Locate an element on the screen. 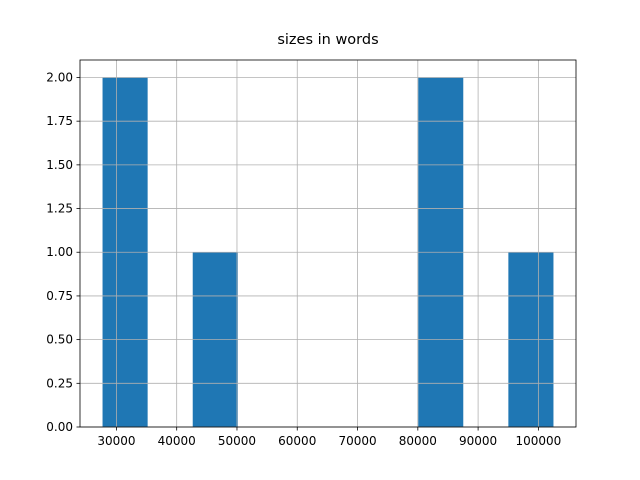 The height and width of the screenshot is (480, 640). x-tick-label: 60000 is located at coordinates (297, 441).